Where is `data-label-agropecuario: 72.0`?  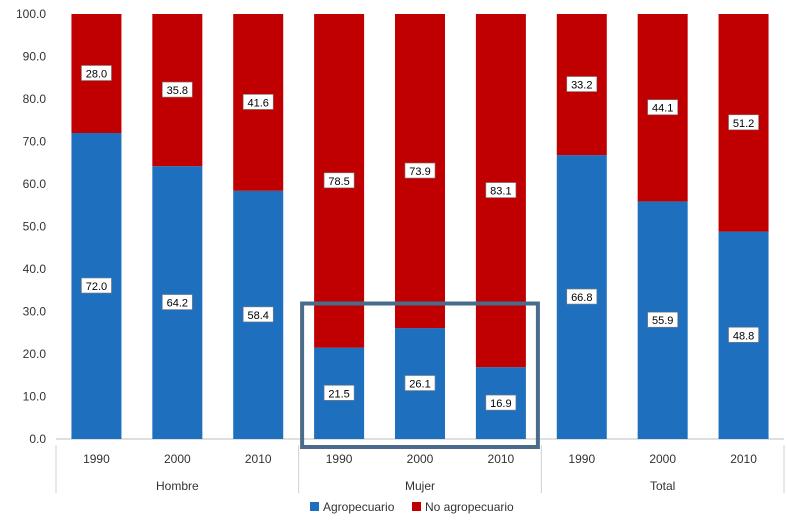 data-label-agropecuario: 72.0 is located at coordinates (96, 287).